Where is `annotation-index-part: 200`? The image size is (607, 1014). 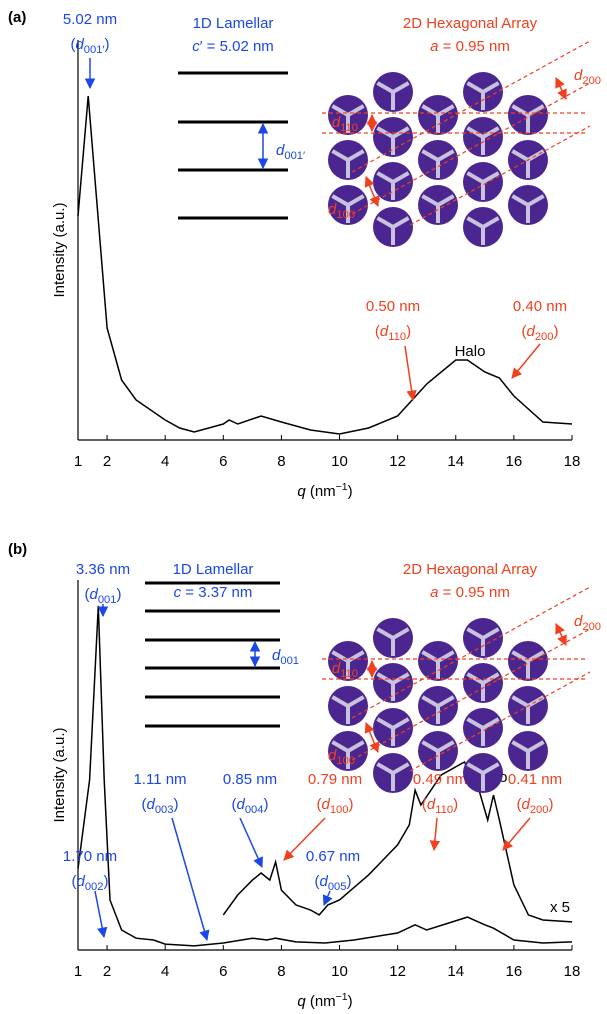
annotation-index-part: 200 is located at coordinates (544, 337).